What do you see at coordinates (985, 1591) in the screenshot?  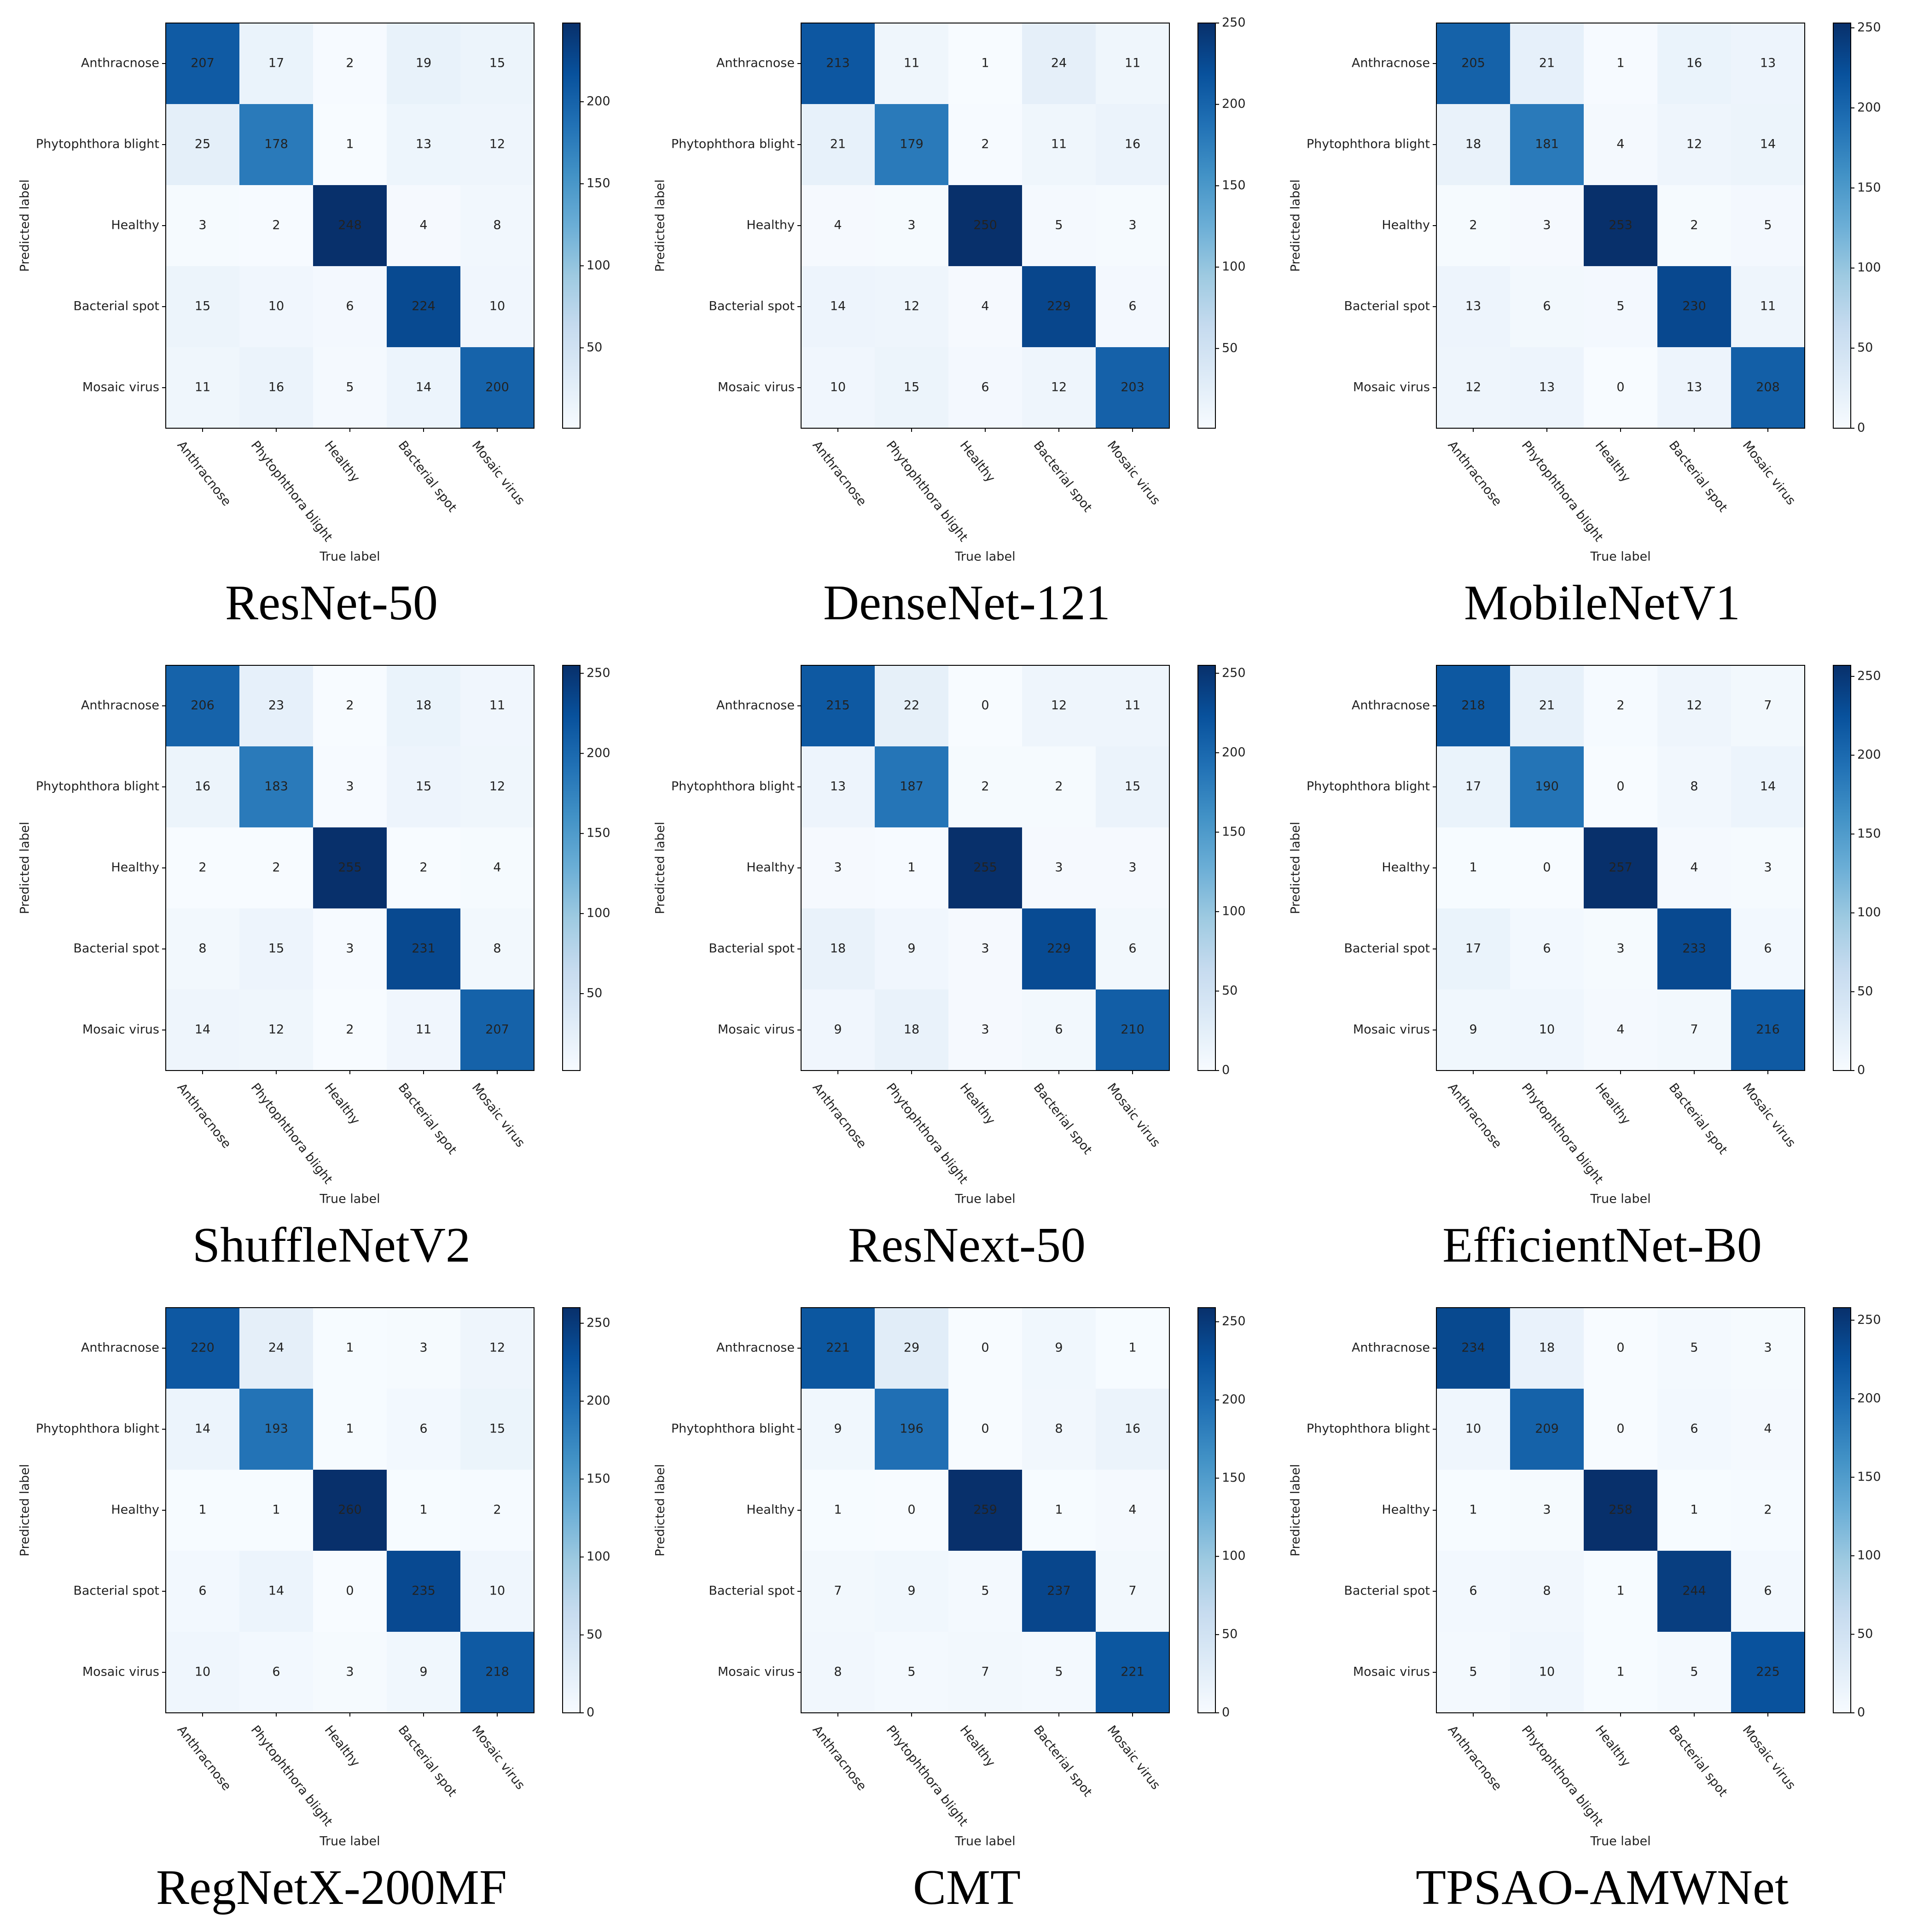 I see `cell-label: 5` at bounding box center [985, 1591].